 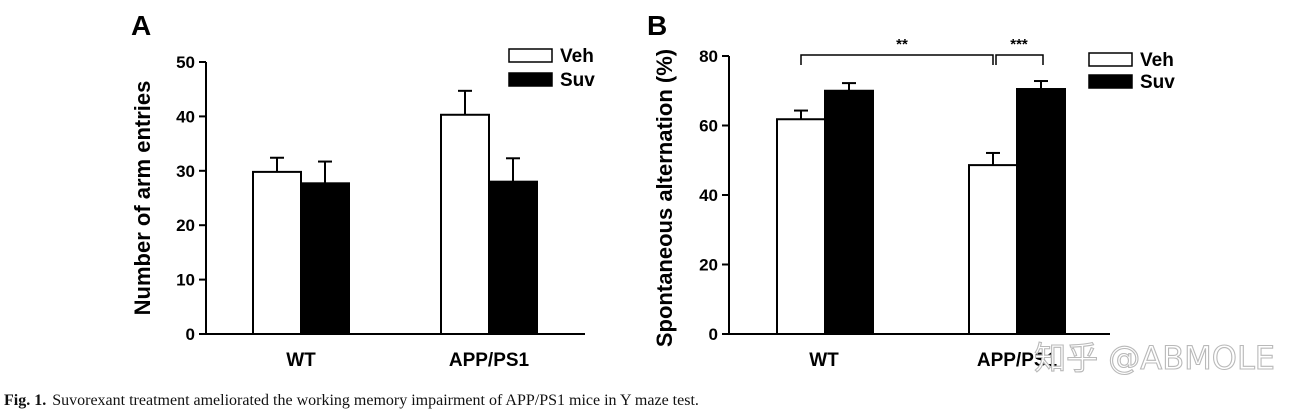 I want to click on panel-b-y-tick-label: 0, so click(x=713, y=334).